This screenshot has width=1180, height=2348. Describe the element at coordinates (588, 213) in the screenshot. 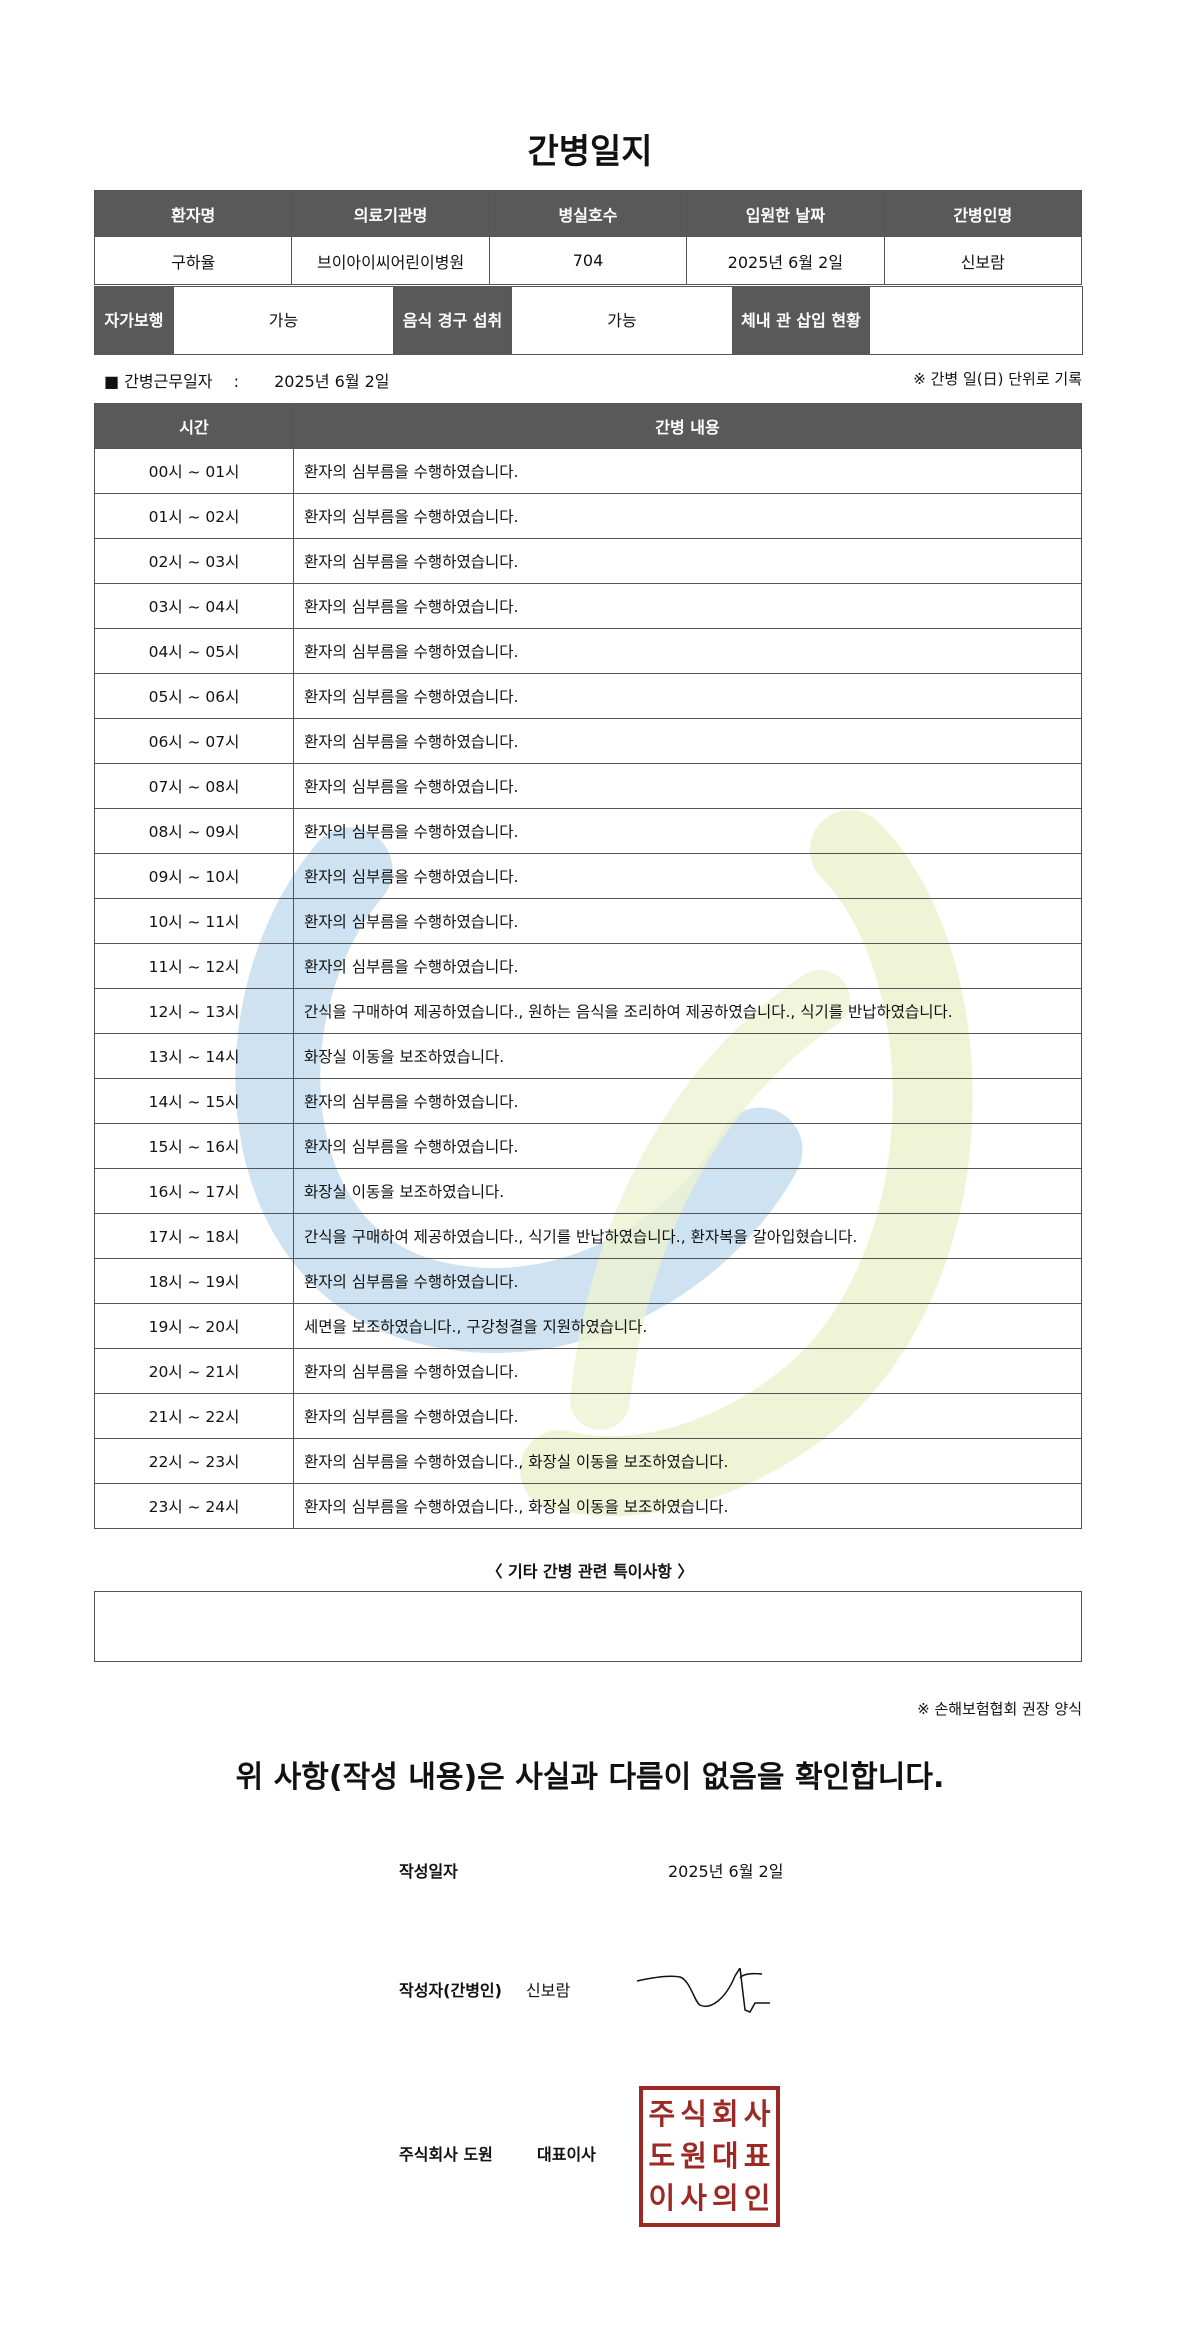

I see `header-room: 병실호수` at that location.